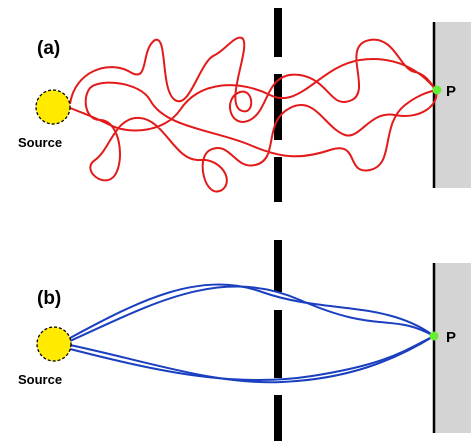 This screenshot has width=471, height=441. I want to click on panel-label: (a), so click(48, 48).